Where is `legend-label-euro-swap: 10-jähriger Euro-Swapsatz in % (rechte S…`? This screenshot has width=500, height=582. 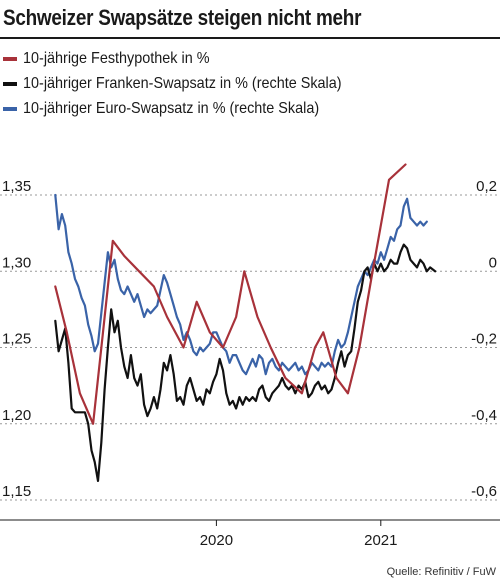 legend-label-euro-swap: 10-jähriger Euro-Swapsatz in % (rechte S… is located at coordinates (171, 108).